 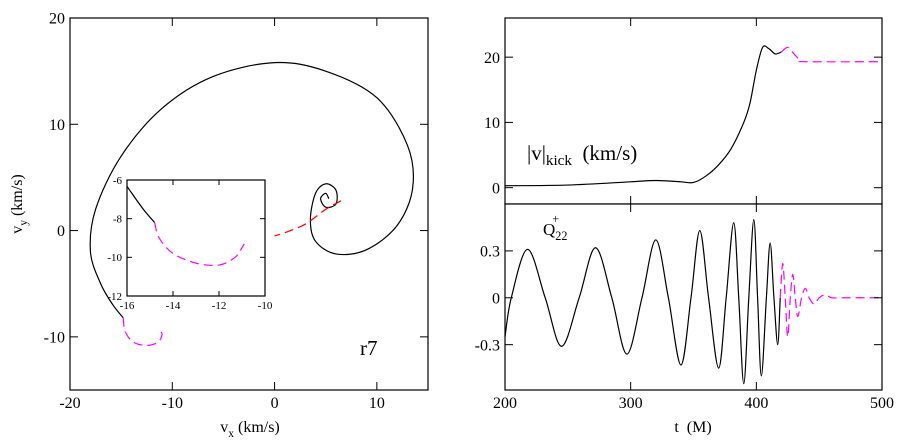 I want to click on x-tick-label: -12, so click(x=219, y=306).